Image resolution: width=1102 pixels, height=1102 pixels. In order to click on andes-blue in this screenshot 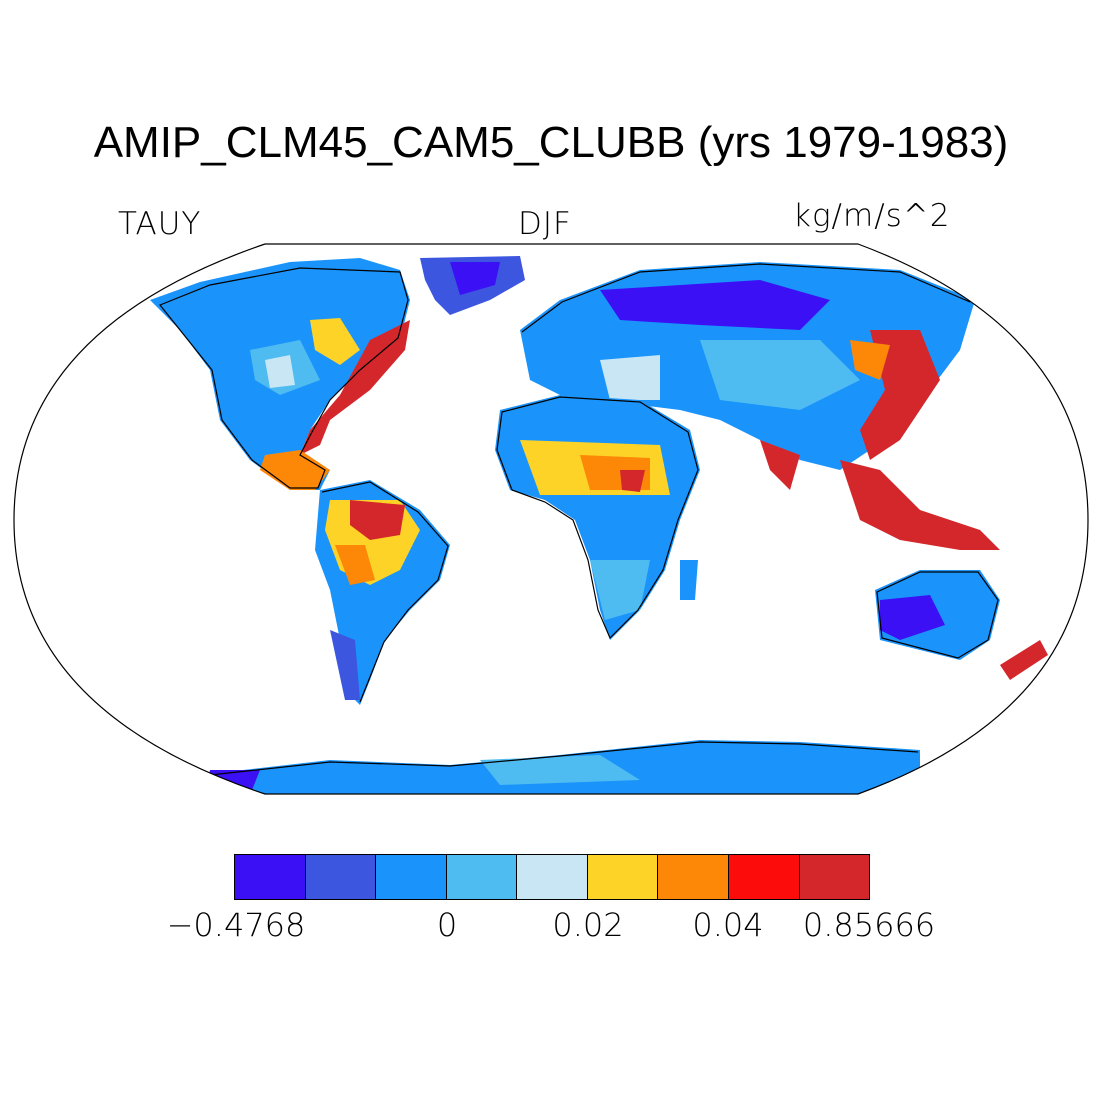, I will do `click(345, 665)`.